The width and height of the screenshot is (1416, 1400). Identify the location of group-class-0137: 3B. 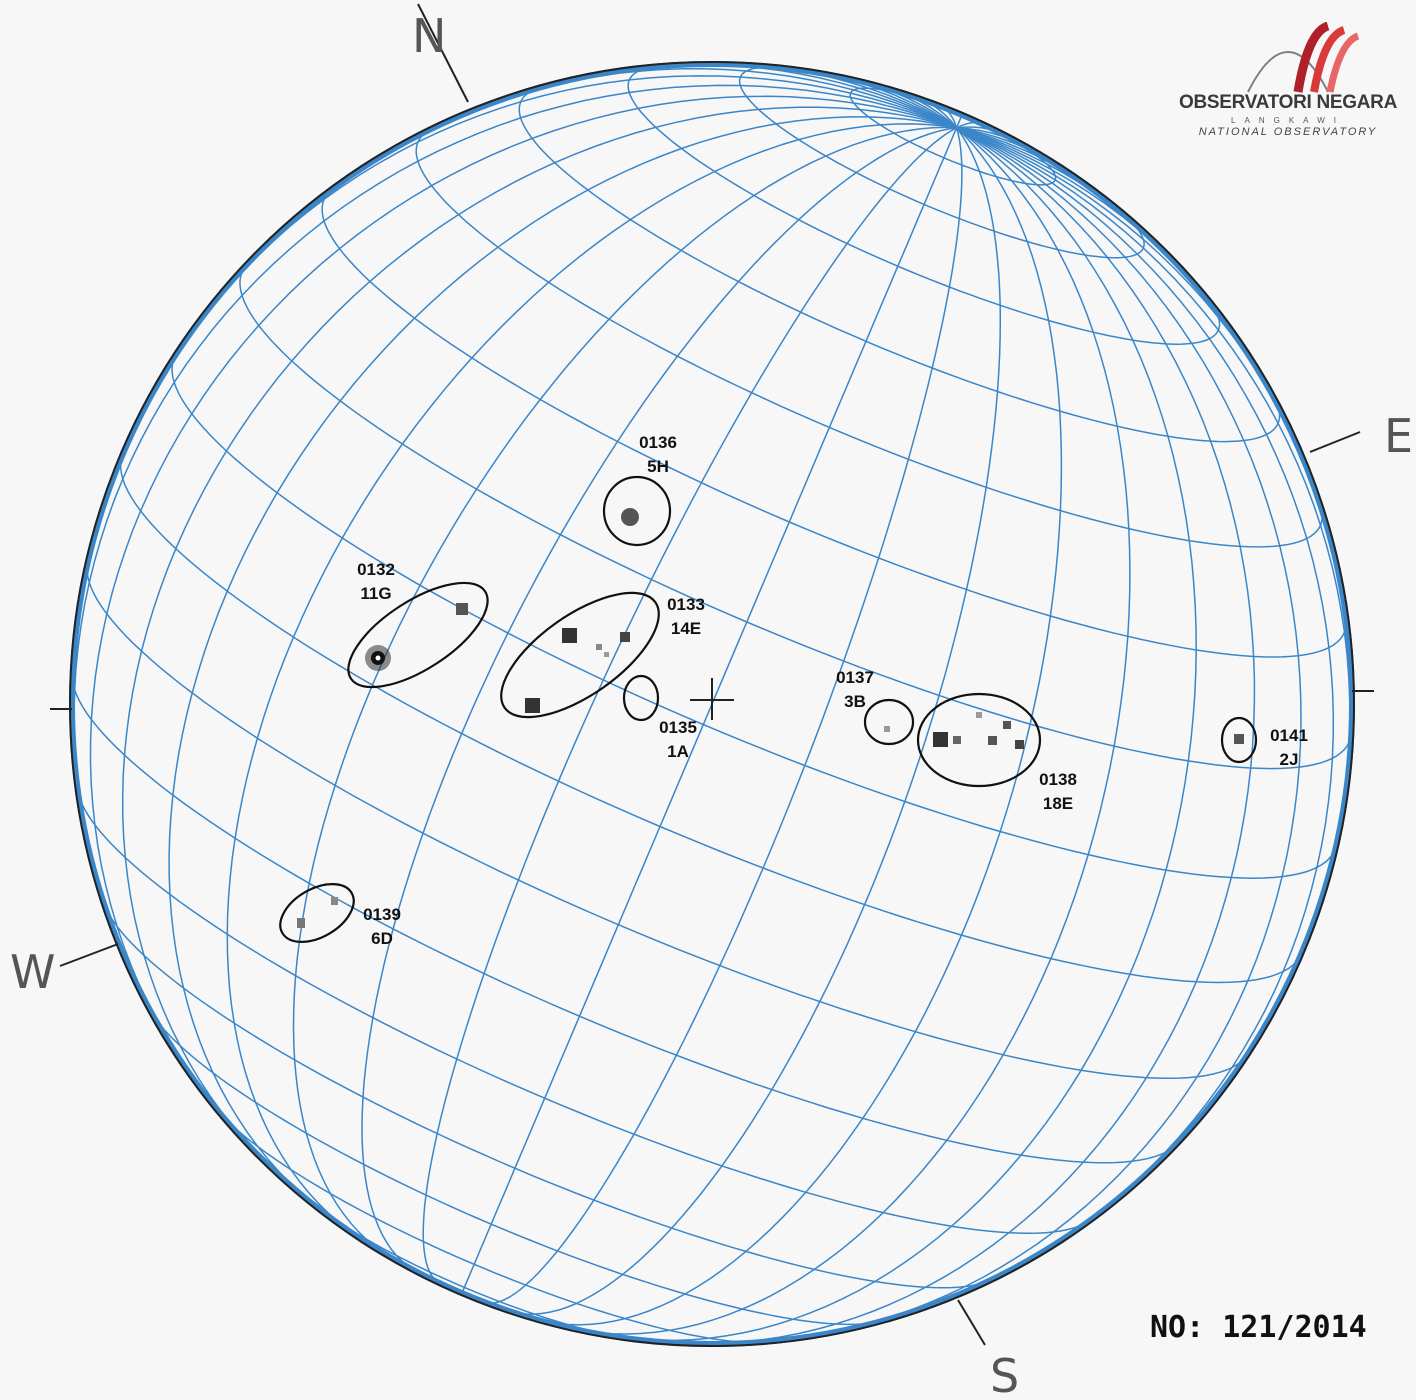
(855, 701).